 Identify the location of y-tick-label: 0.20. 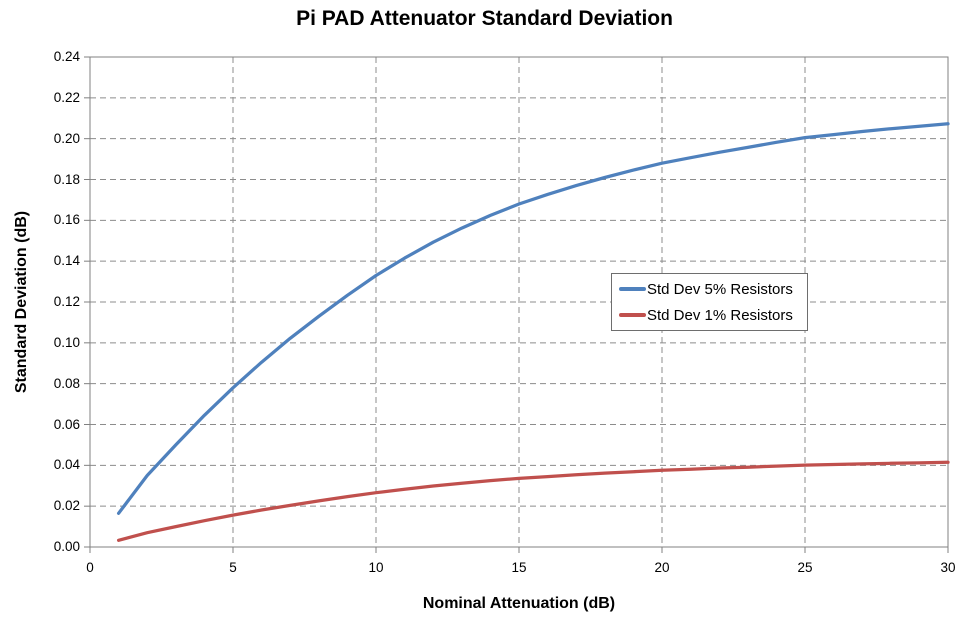
(66, 138).